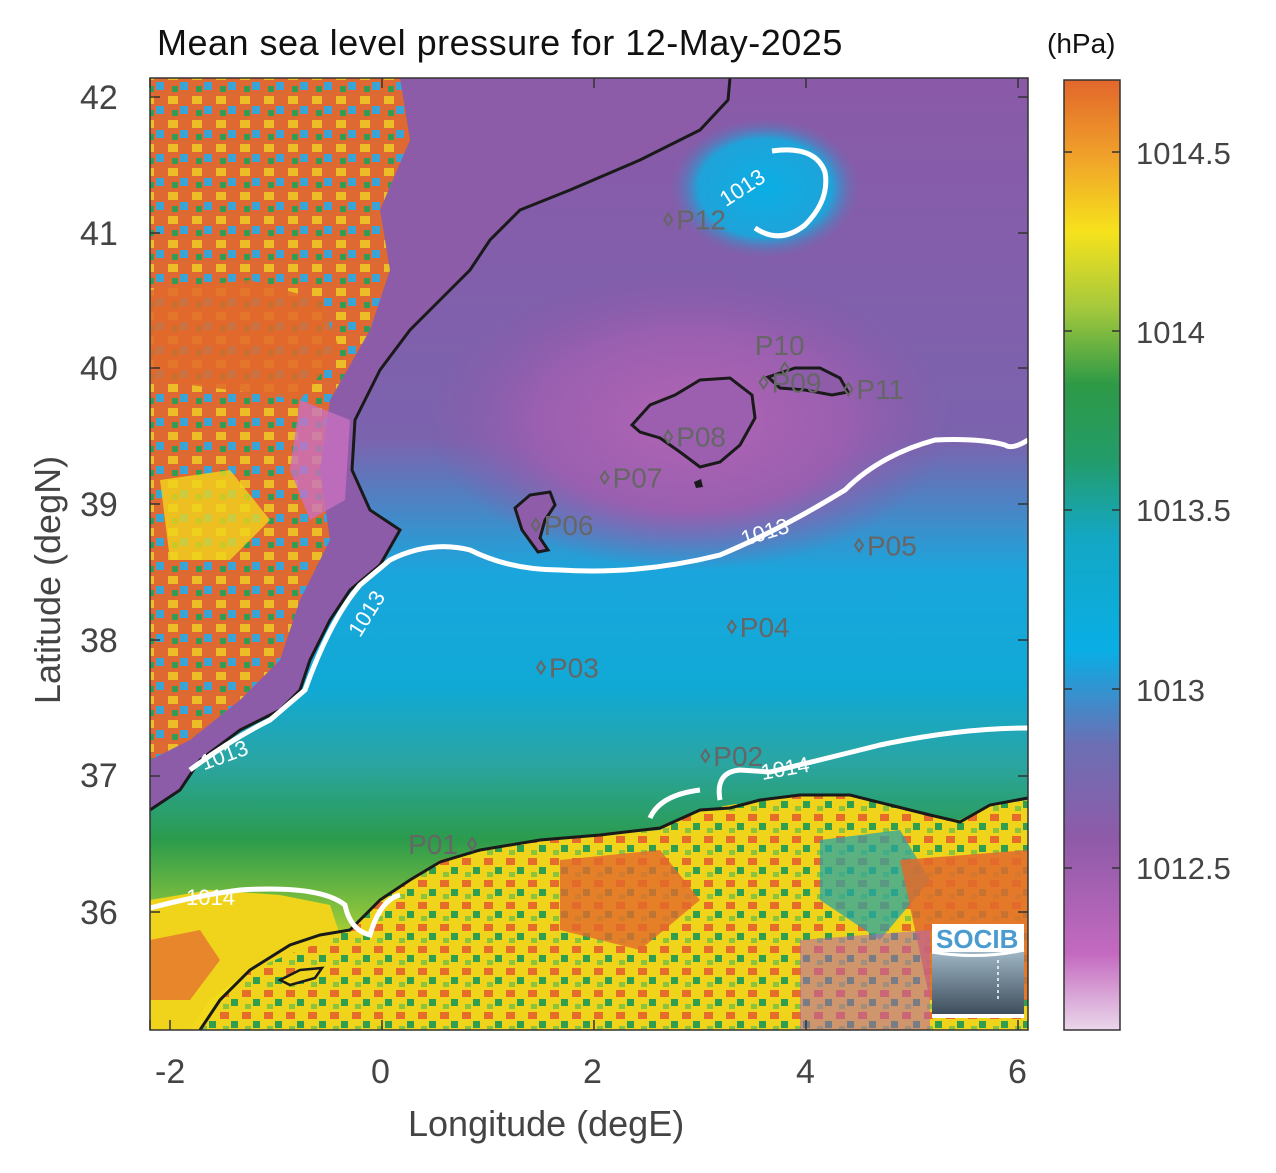 This screenshot has height=1173, width=1276. I want to click on colorbar-tick-label: 1013.5, so click(1183, 510).